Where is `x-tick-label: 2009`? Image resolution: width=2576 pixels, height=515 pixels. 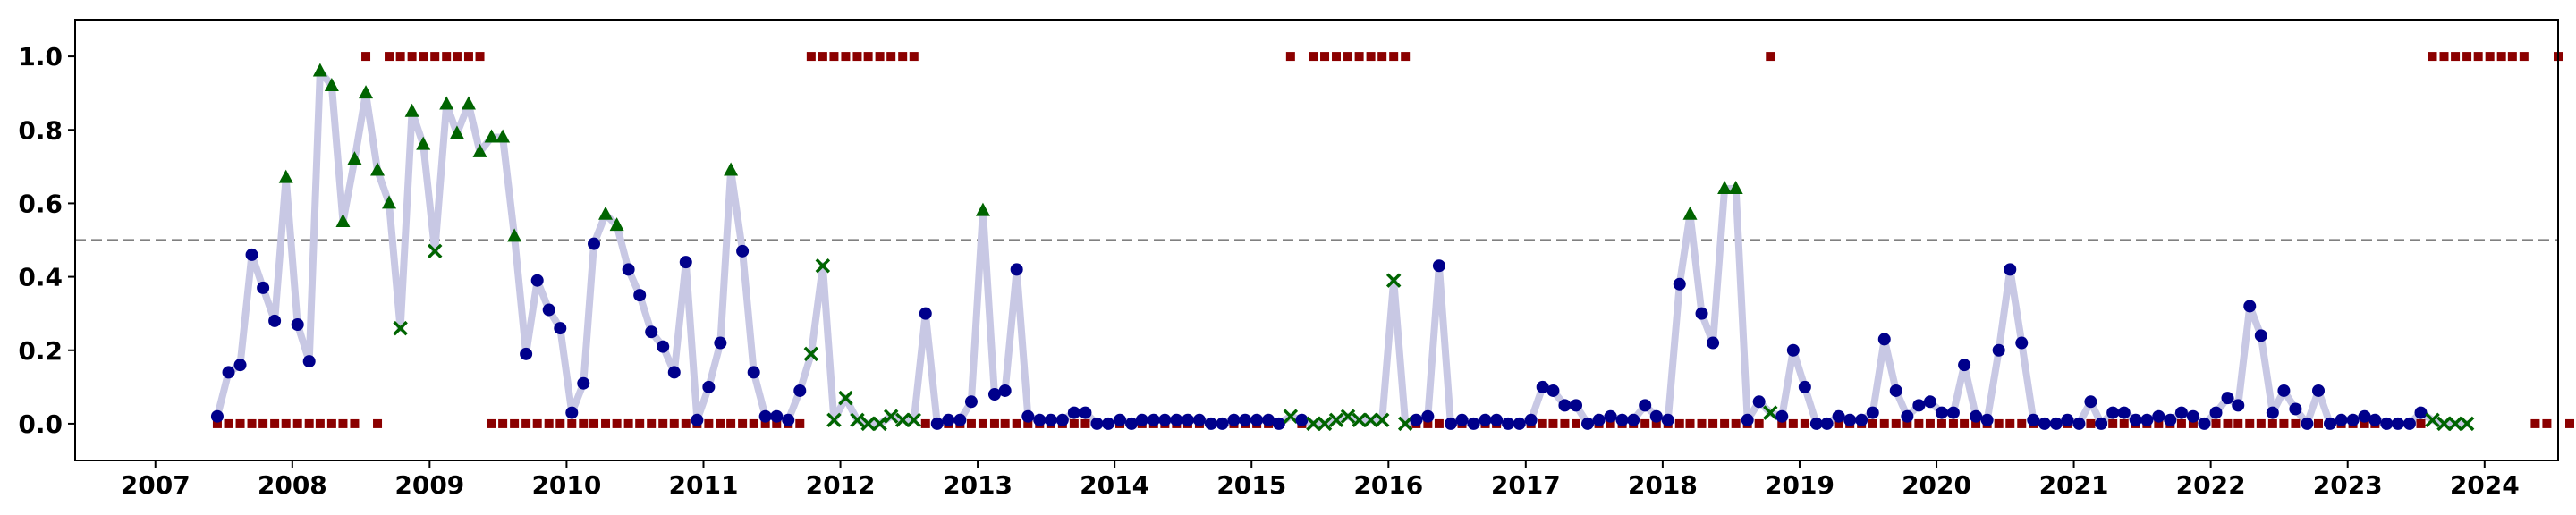 x-tick-label: 2009 is located at coordinates (429, 485).